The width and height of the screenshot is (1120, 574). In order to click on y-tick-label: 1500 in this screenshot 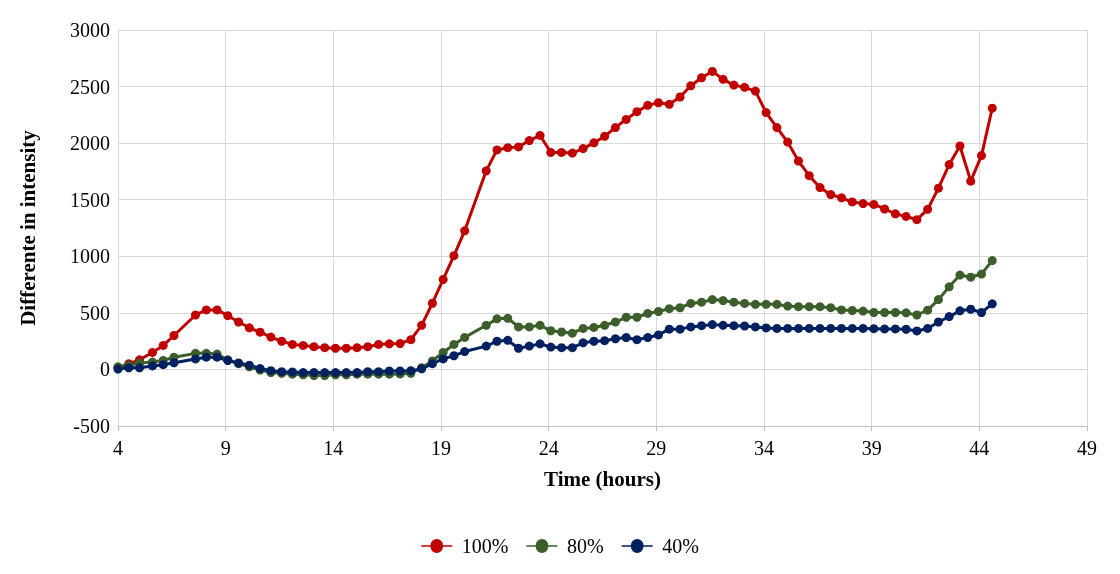, I will do `click(90, 199)`.